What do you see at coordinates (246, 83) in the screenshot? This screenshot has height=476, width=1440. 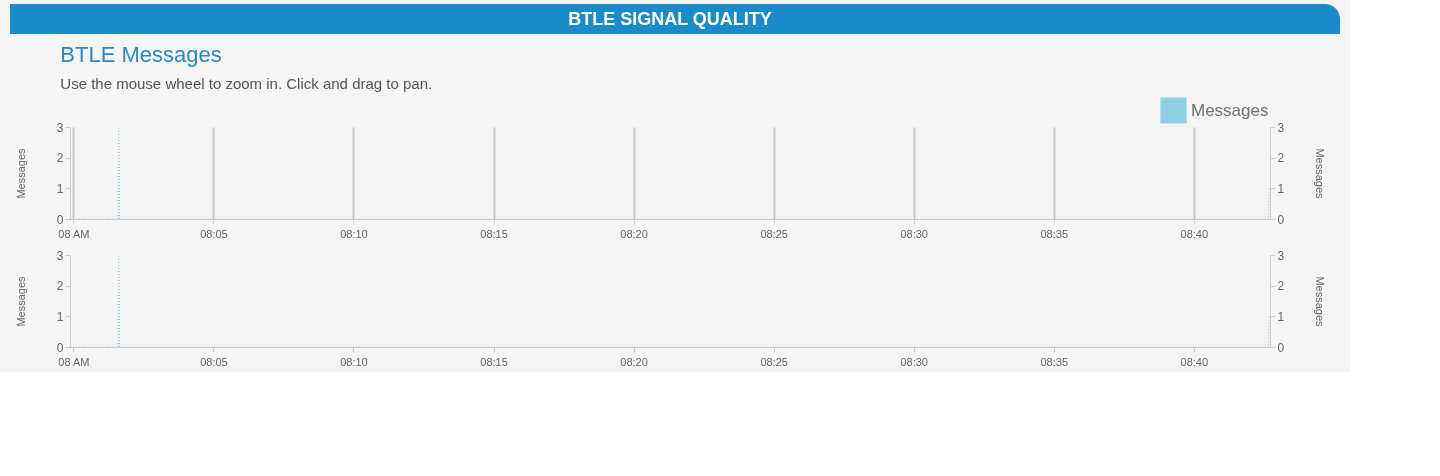 I see `chart-subtitle: Use the mouse wheel to zoom in. Click and drag to pan.` at bounding box center [246, 83].